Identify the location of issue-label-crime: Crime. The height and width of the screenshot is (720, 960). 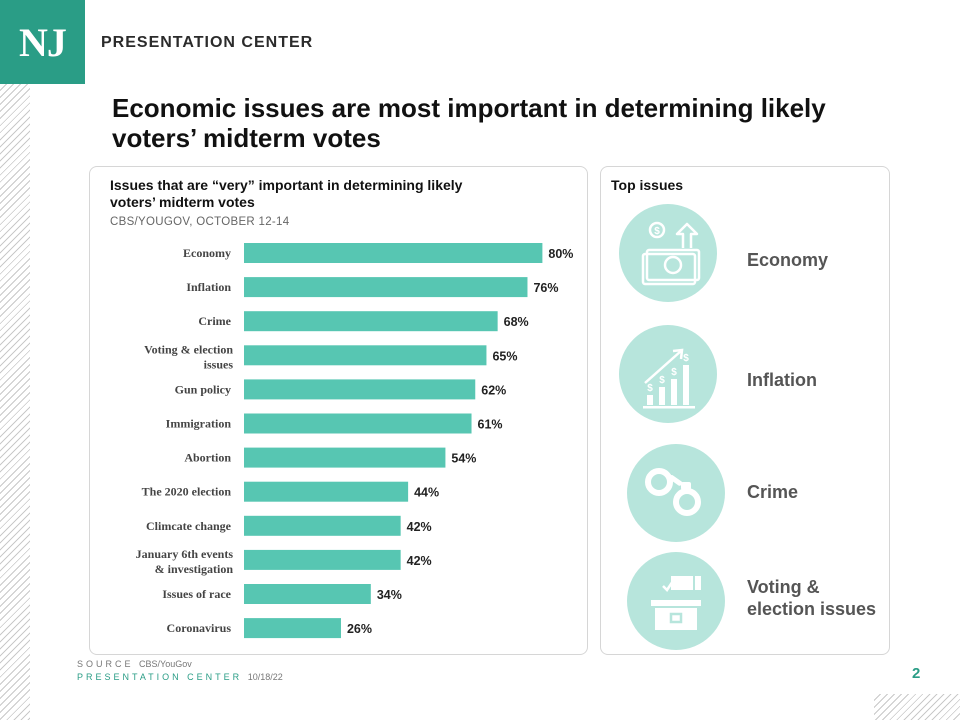
(773, 492).